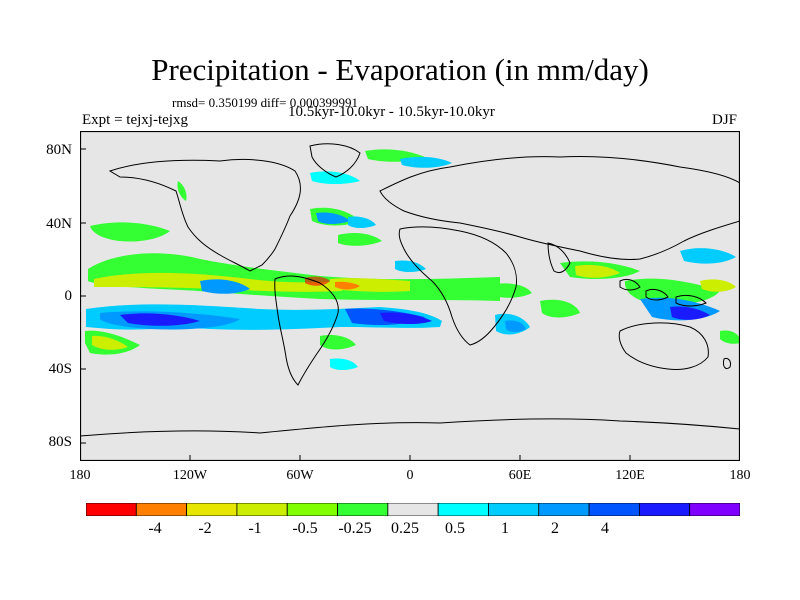 The image size is (800, 600). What do you see at coordinates (255, 528) in the screenshot?
I see `colorbar-label: -1` at bounding box center [255, 528].